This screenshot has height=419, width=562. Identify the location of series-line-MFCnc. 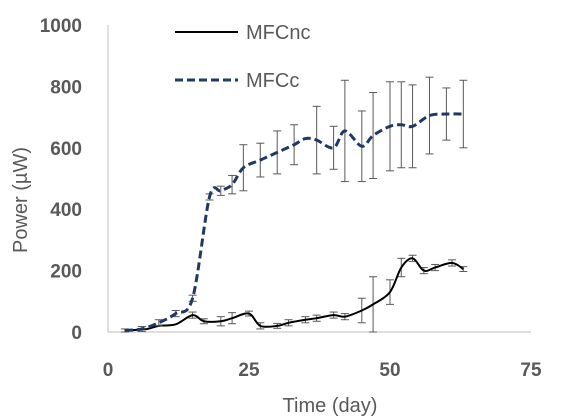
(294, 294).